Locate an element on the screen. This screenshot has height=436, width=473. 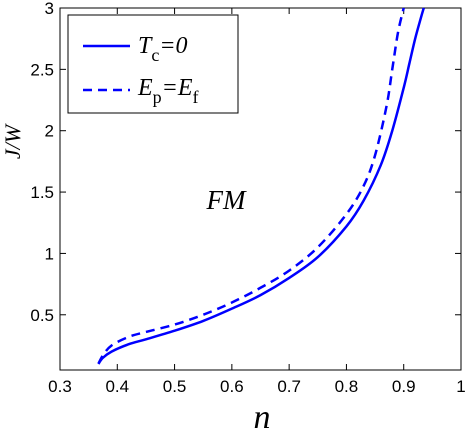
legend-tc-sub: c is located at coordinates (155, 55).